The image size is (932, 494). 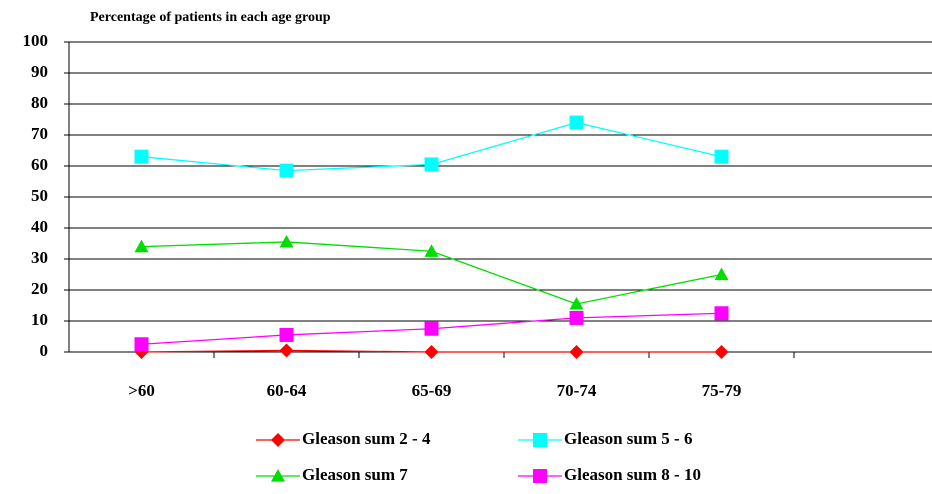 I want to click on y-tick-label: 70, so click(x=39, y=133).